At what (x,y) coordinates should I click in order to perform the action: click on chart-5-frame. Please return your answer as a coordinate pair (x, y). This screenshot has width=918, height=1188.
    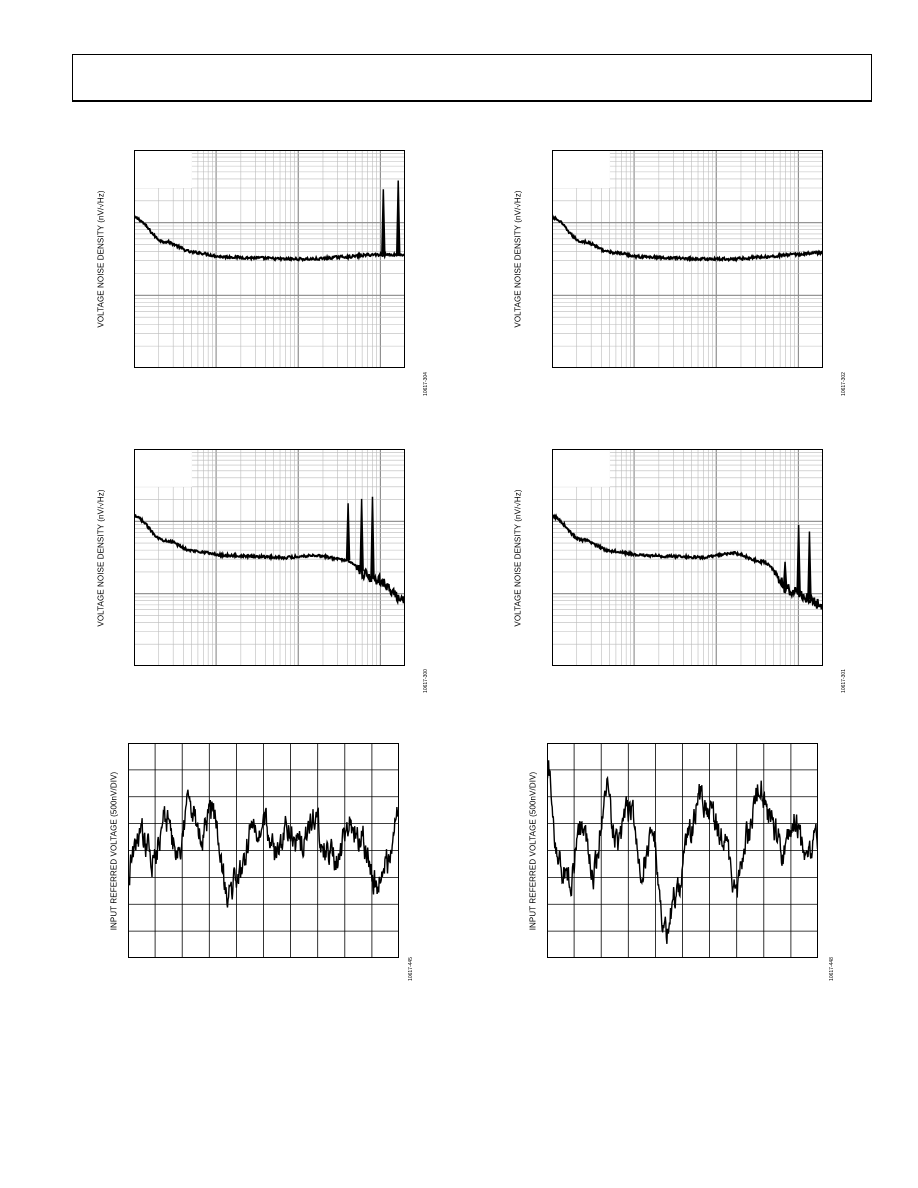
    Looking at the image, I should click on (263, 850).